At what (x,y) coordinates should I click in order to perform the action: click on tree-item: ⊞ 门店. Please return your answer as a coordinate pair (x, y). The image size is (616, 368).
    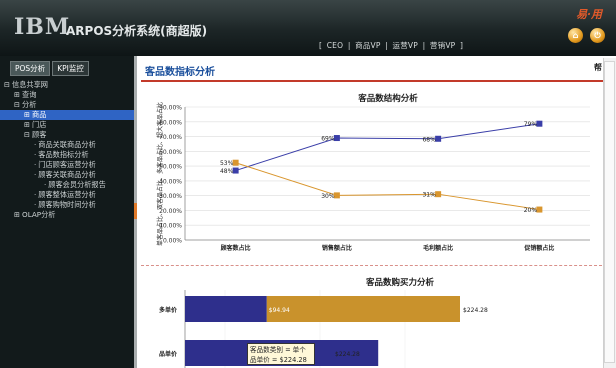
    Looking at the image, I should click on (67, 125).